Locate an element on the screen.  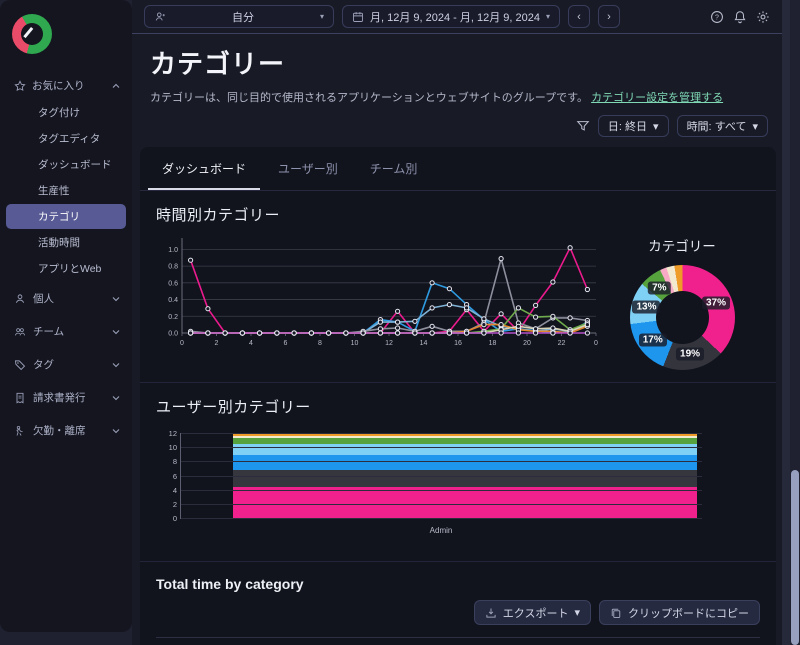
sidebar-section-person: 個人 is located at coordinates (66, 298).